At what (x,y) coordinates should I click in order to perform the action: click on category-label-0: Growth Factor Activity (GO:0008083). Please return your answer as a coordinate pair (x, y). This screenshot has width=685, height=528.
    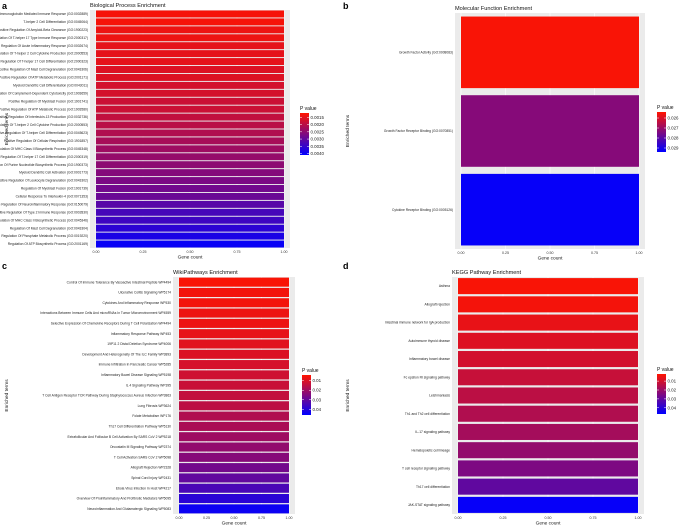
    Looking at the image, I should click on (426, 52).